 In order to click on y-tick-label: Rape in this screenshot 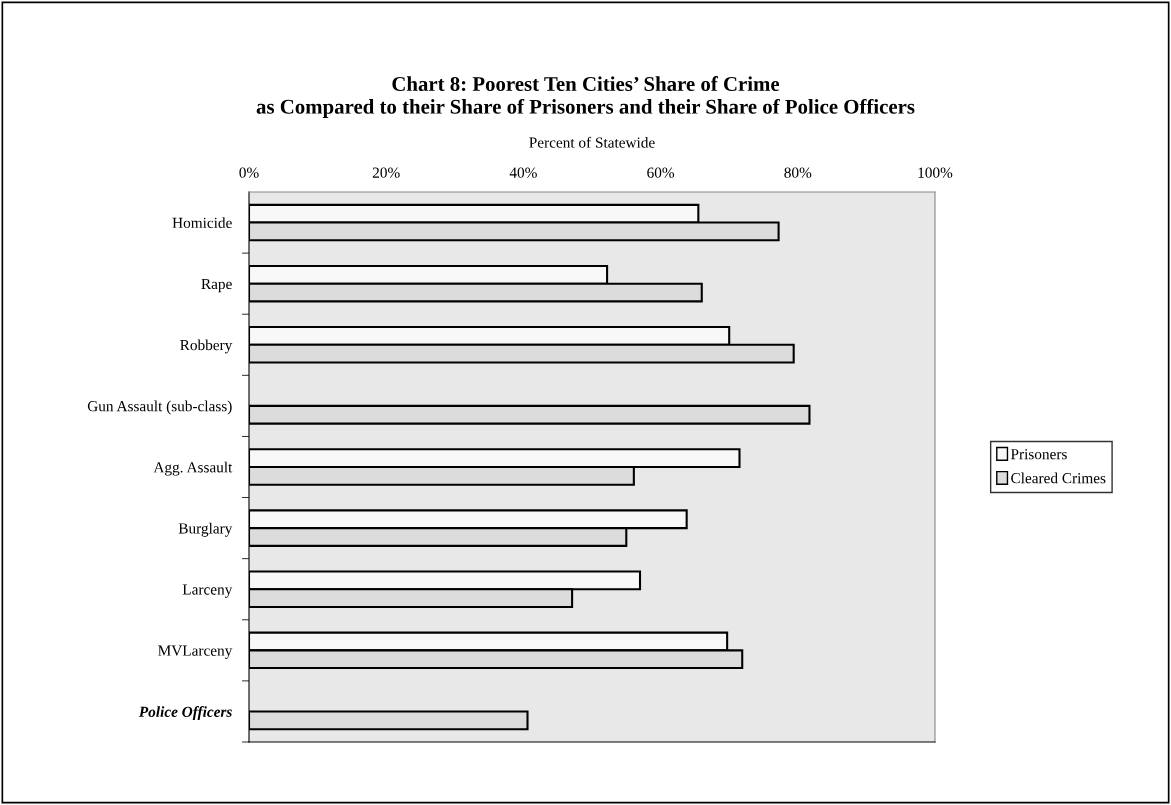, I will do `click(216, 285)`.